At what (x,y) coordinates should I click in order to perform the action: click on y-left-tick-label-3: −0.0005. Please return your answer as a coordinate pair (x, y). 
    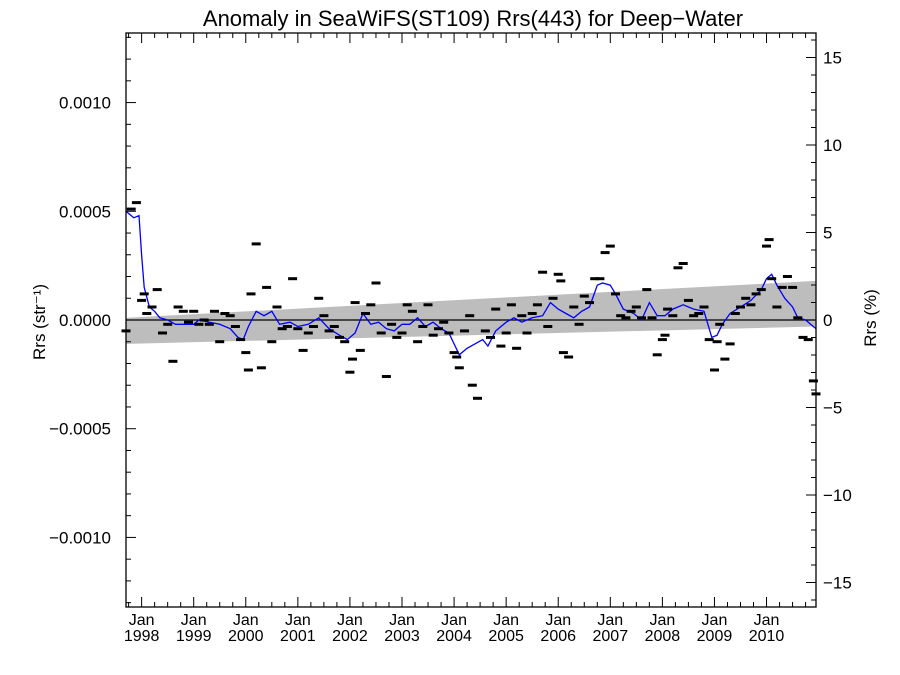
    Looking at the image, I should click on (80, 429).